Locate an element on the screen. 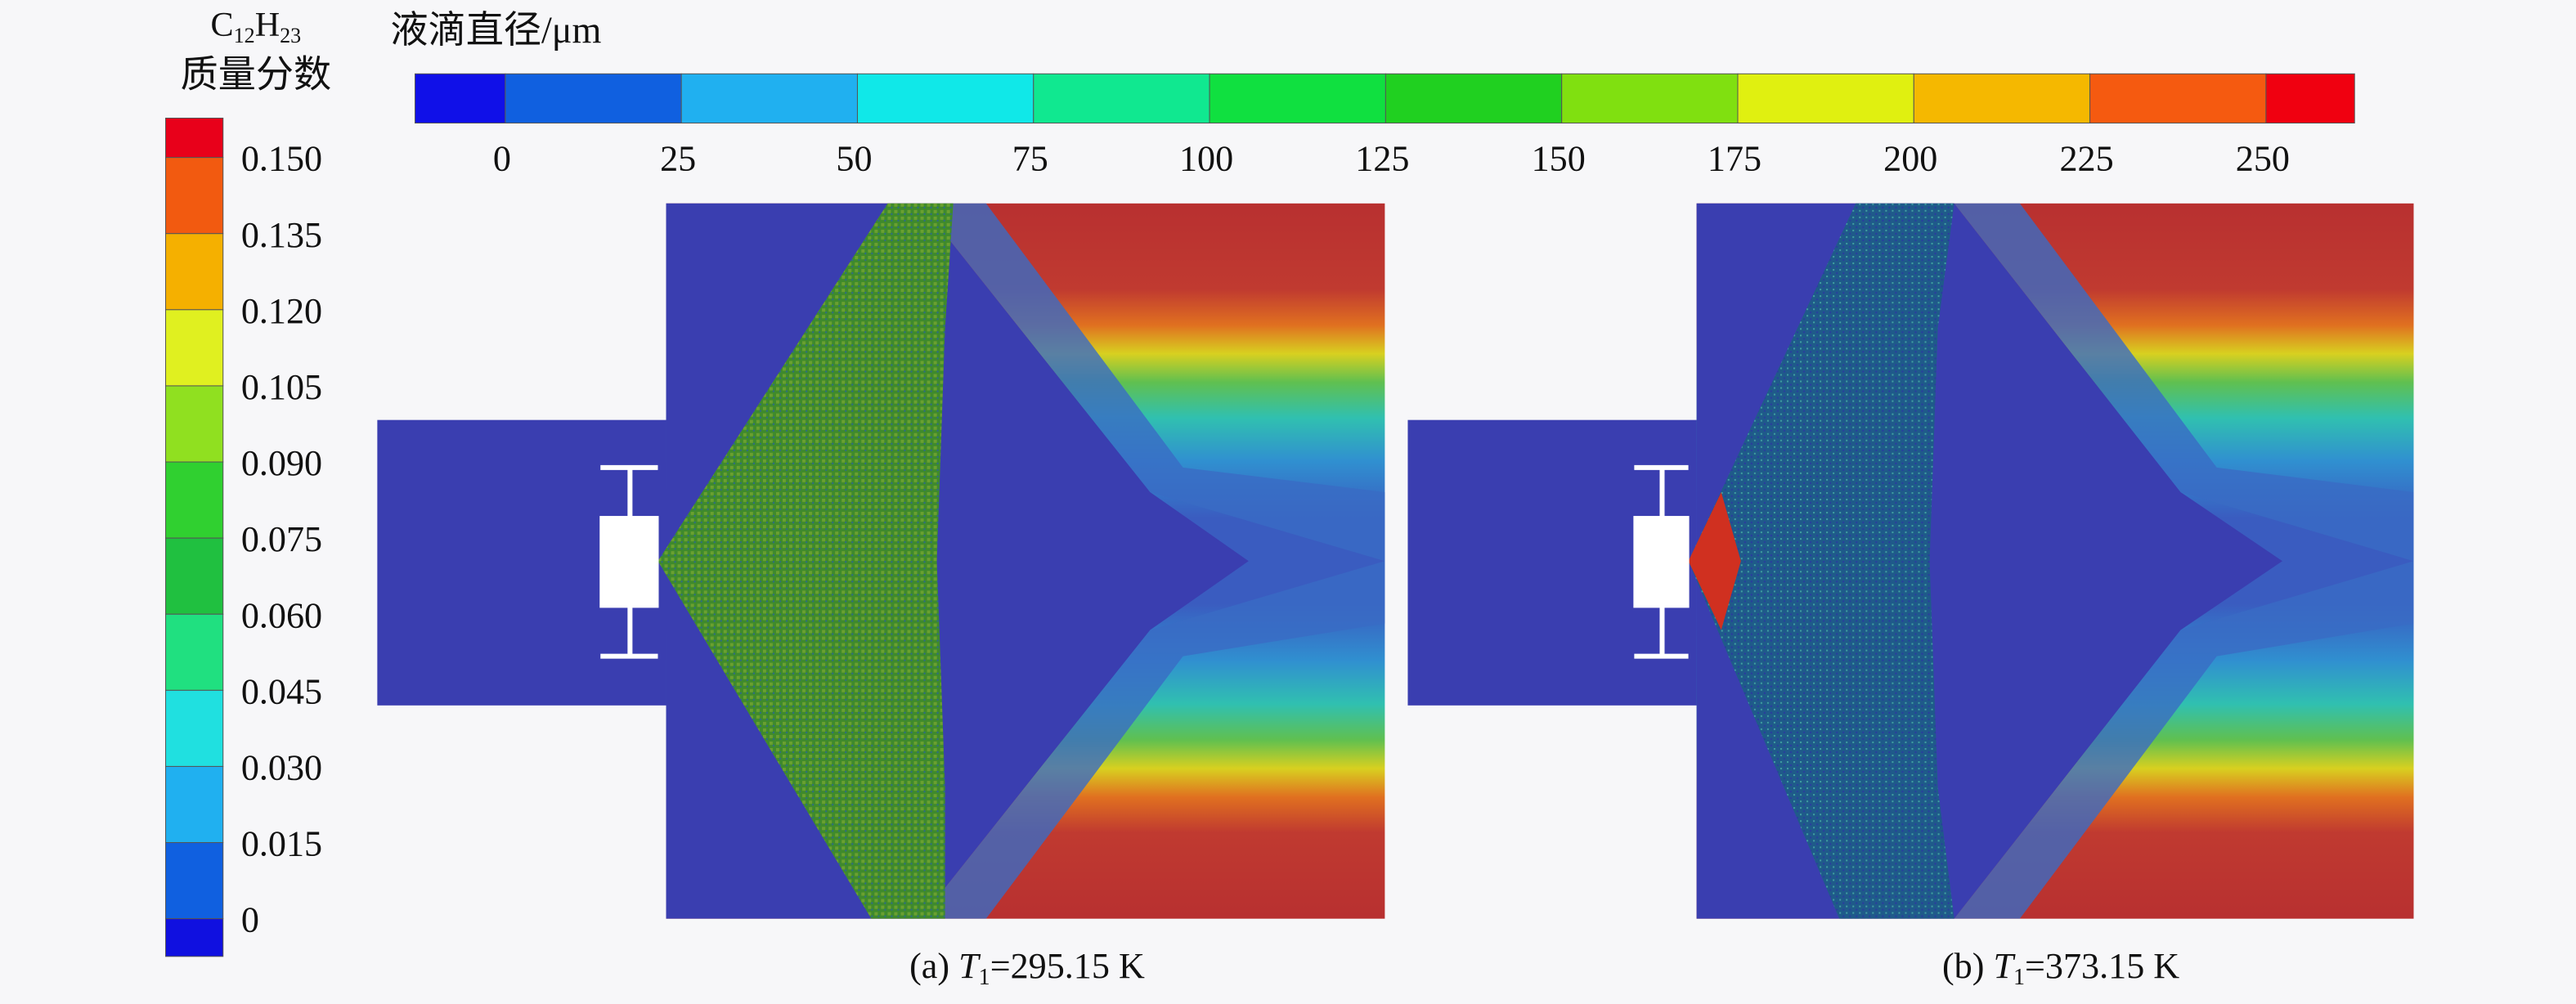 The image size is (2576, 1004). colorbar-tick-label: 0.135 is located at coordinates (281, 235).